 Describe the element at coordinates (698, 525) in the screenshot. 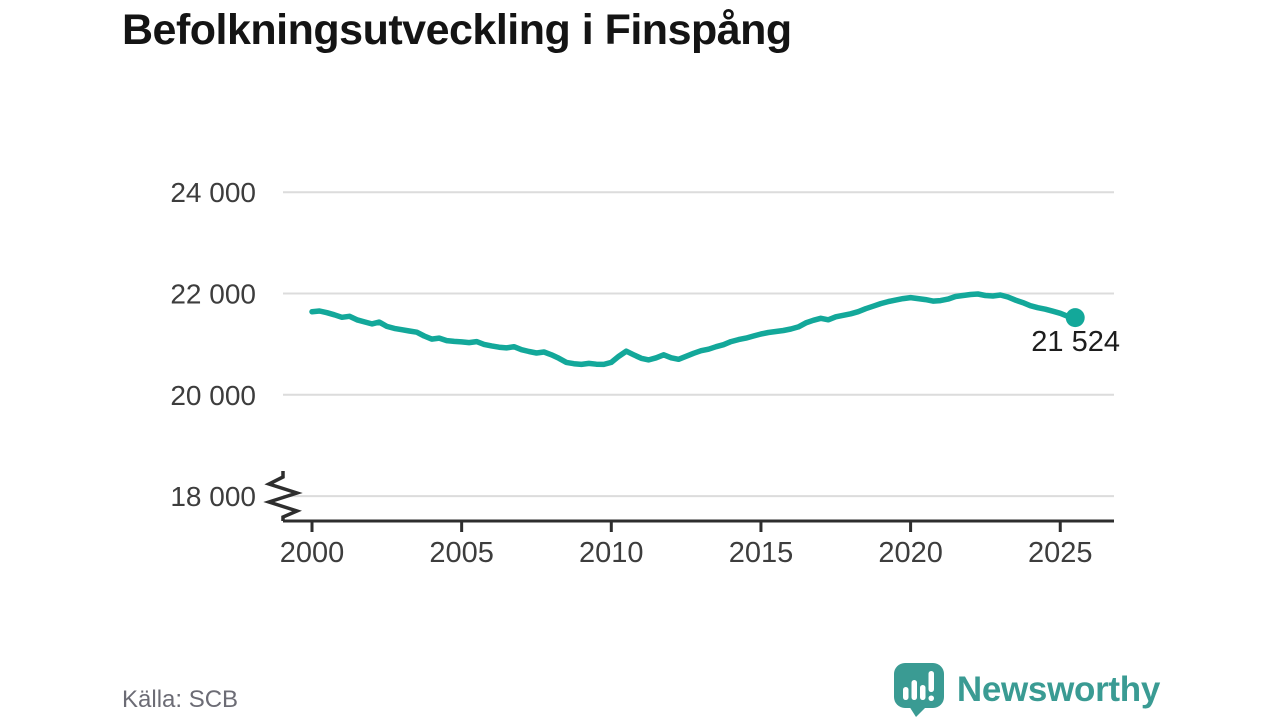

I see `x-axis` at that location.